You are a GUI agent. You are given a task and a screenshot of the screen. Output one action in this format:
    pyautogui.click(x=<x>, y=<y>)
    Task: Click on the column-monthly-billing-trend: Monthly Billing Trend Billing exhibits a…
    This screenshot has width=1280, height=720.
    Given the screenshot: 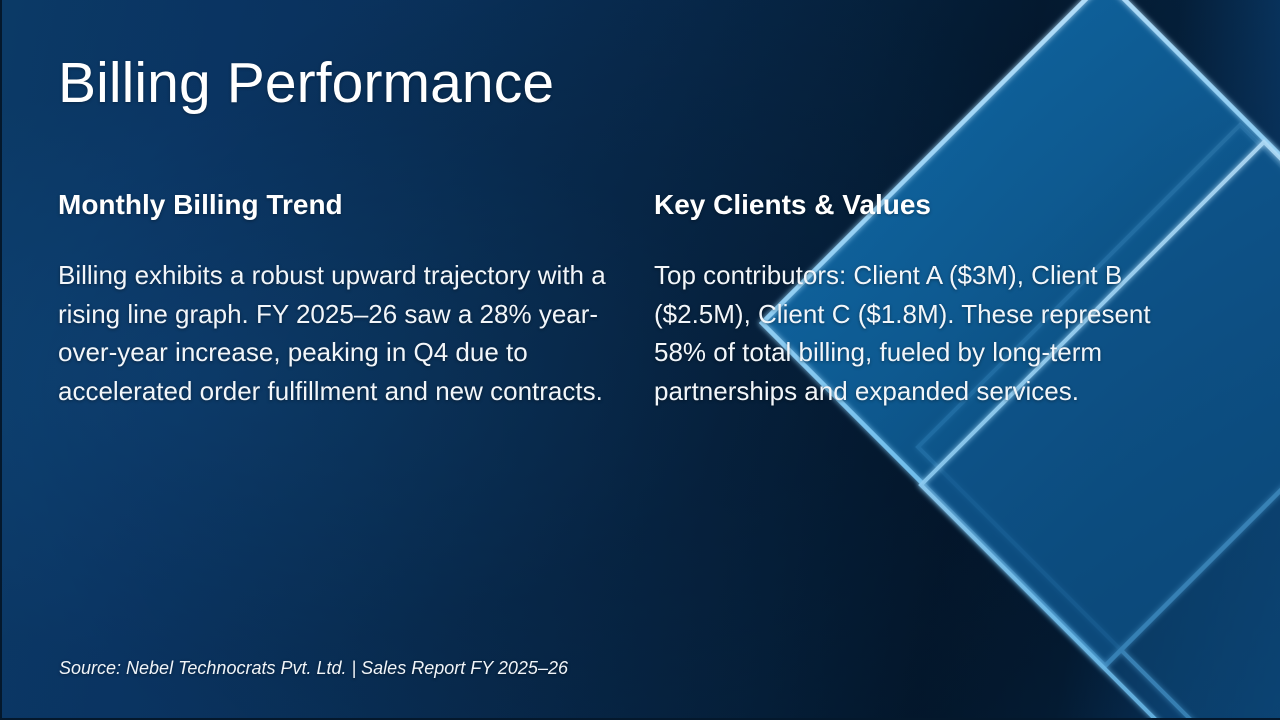 What is the action you would take?
    pyautogui.click(x=332, y=299)
    